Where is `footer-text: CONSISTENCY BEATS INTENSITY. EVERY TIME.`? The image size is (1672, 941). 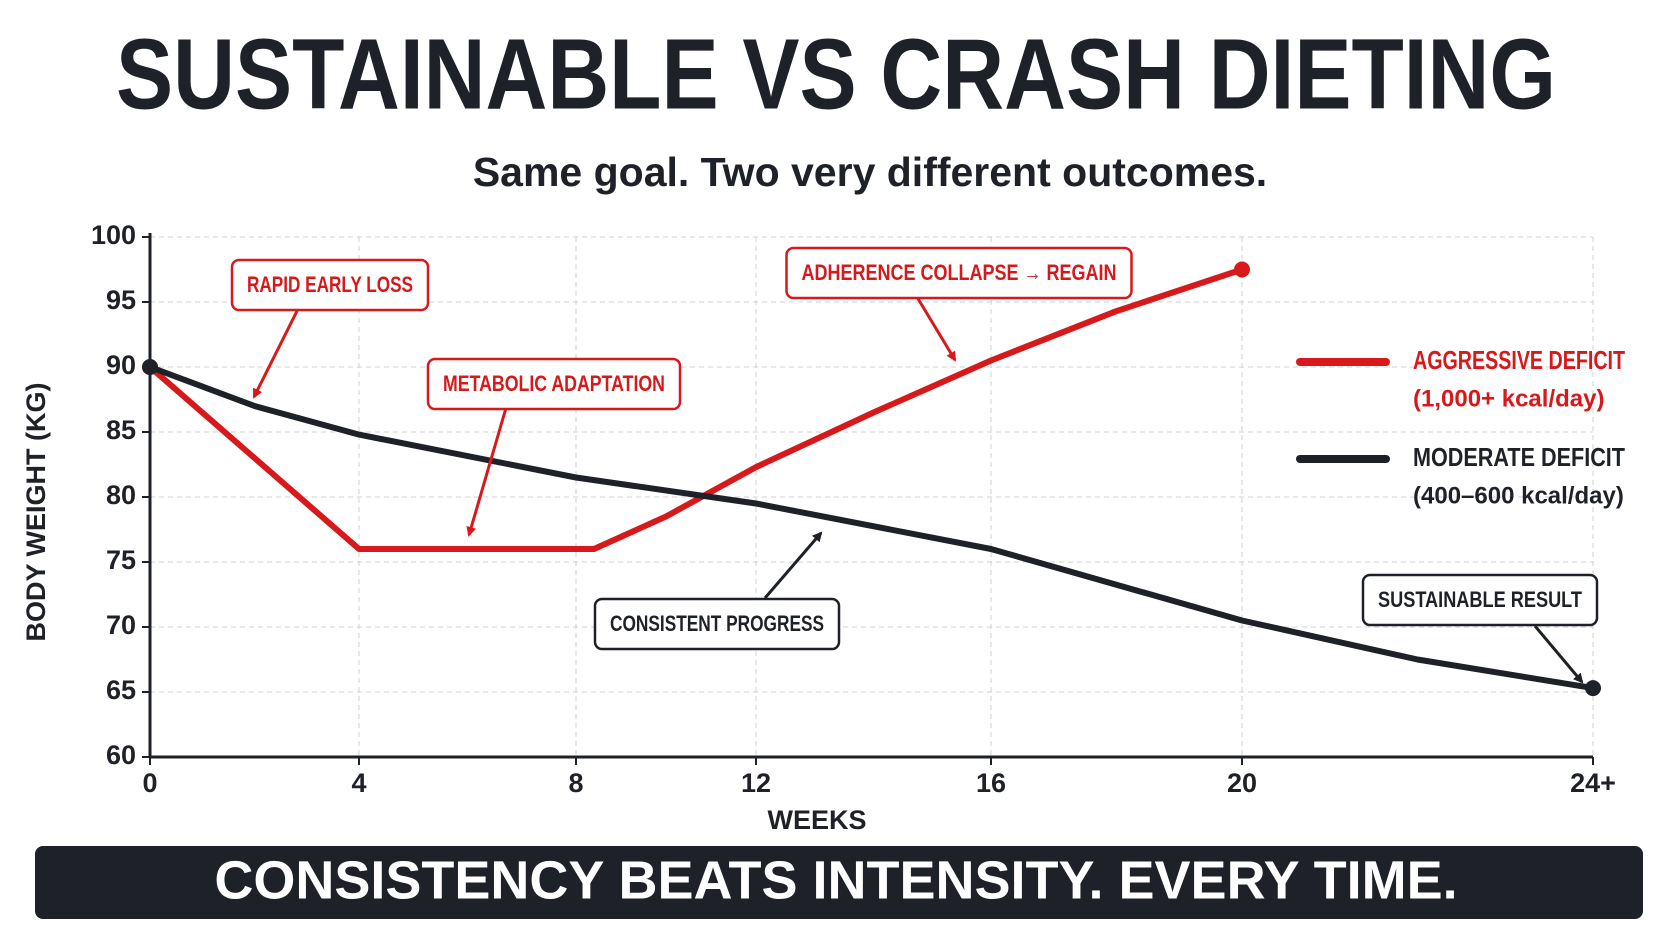 footer-text: CONSISTENCY BEATS INTENSITY. EVERY TIME. is located at coordinates (835, 880).